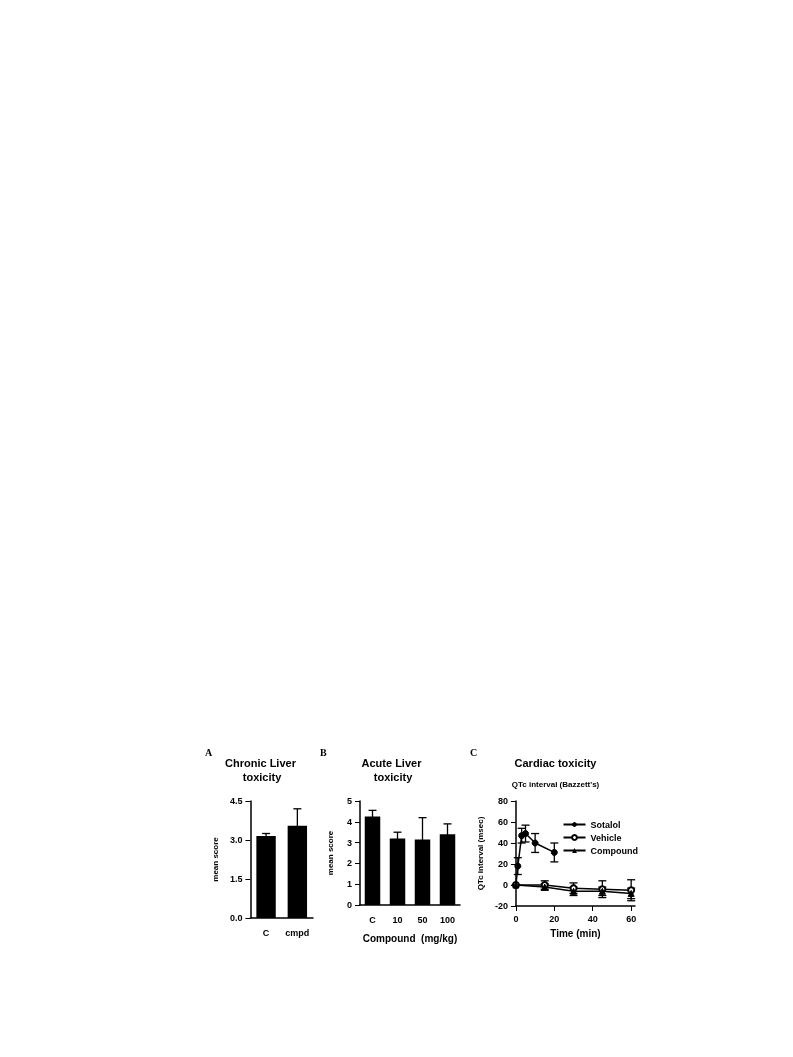 The height and width of the screenshot is (1057, 793). I want to click on y-tick-label: -20, so click(501, 906).